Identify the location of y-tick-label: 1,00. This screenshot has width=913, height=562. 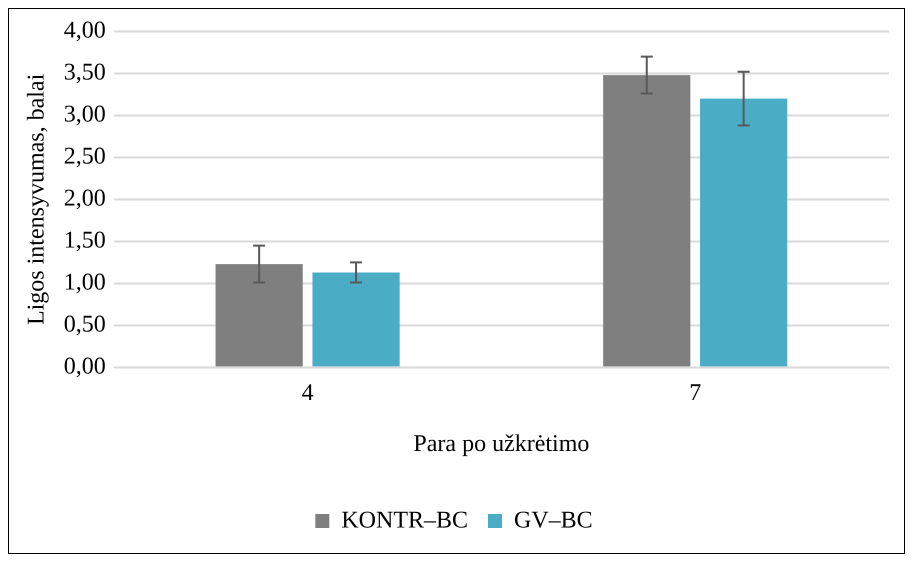
(85, 283).